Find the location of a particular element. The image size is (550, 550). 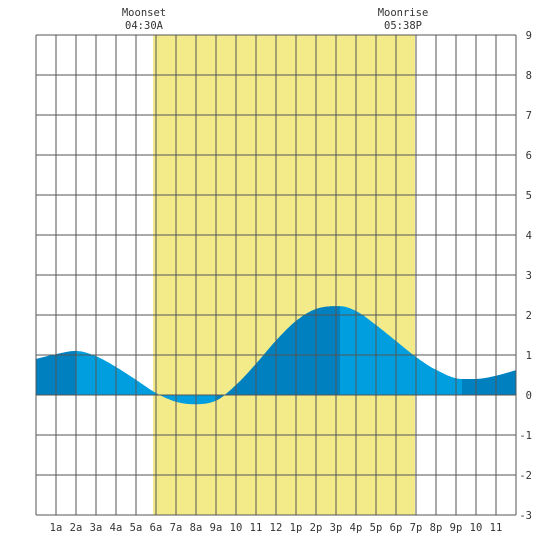

x-tick-label: 8p is located at coordinates (436, 528).